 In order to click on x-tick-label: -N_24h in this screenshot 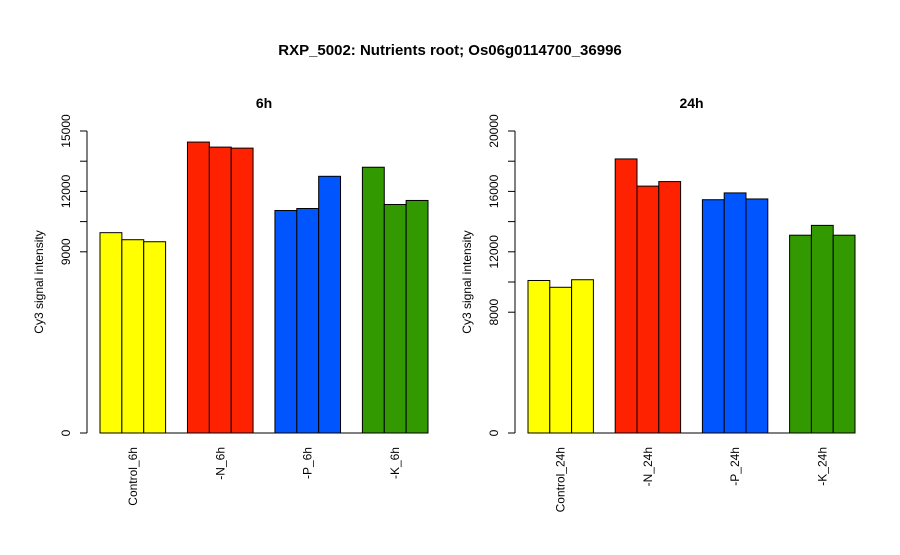, I will do `click(648, 466)`.